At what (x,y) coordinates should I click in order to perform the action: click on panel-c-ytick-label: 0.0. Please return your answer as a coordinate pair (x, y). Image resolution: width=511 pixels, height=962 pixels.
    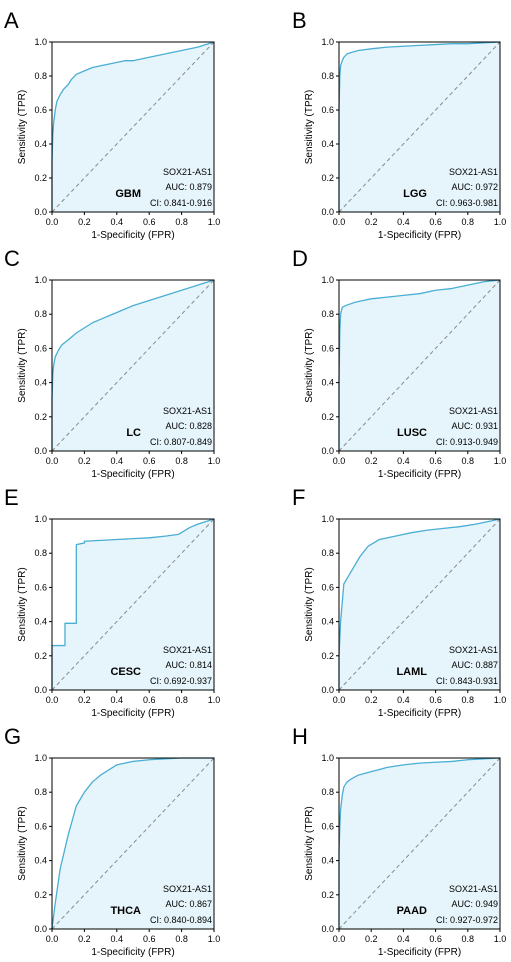
    Looking at the image, I should click on (40, 451).